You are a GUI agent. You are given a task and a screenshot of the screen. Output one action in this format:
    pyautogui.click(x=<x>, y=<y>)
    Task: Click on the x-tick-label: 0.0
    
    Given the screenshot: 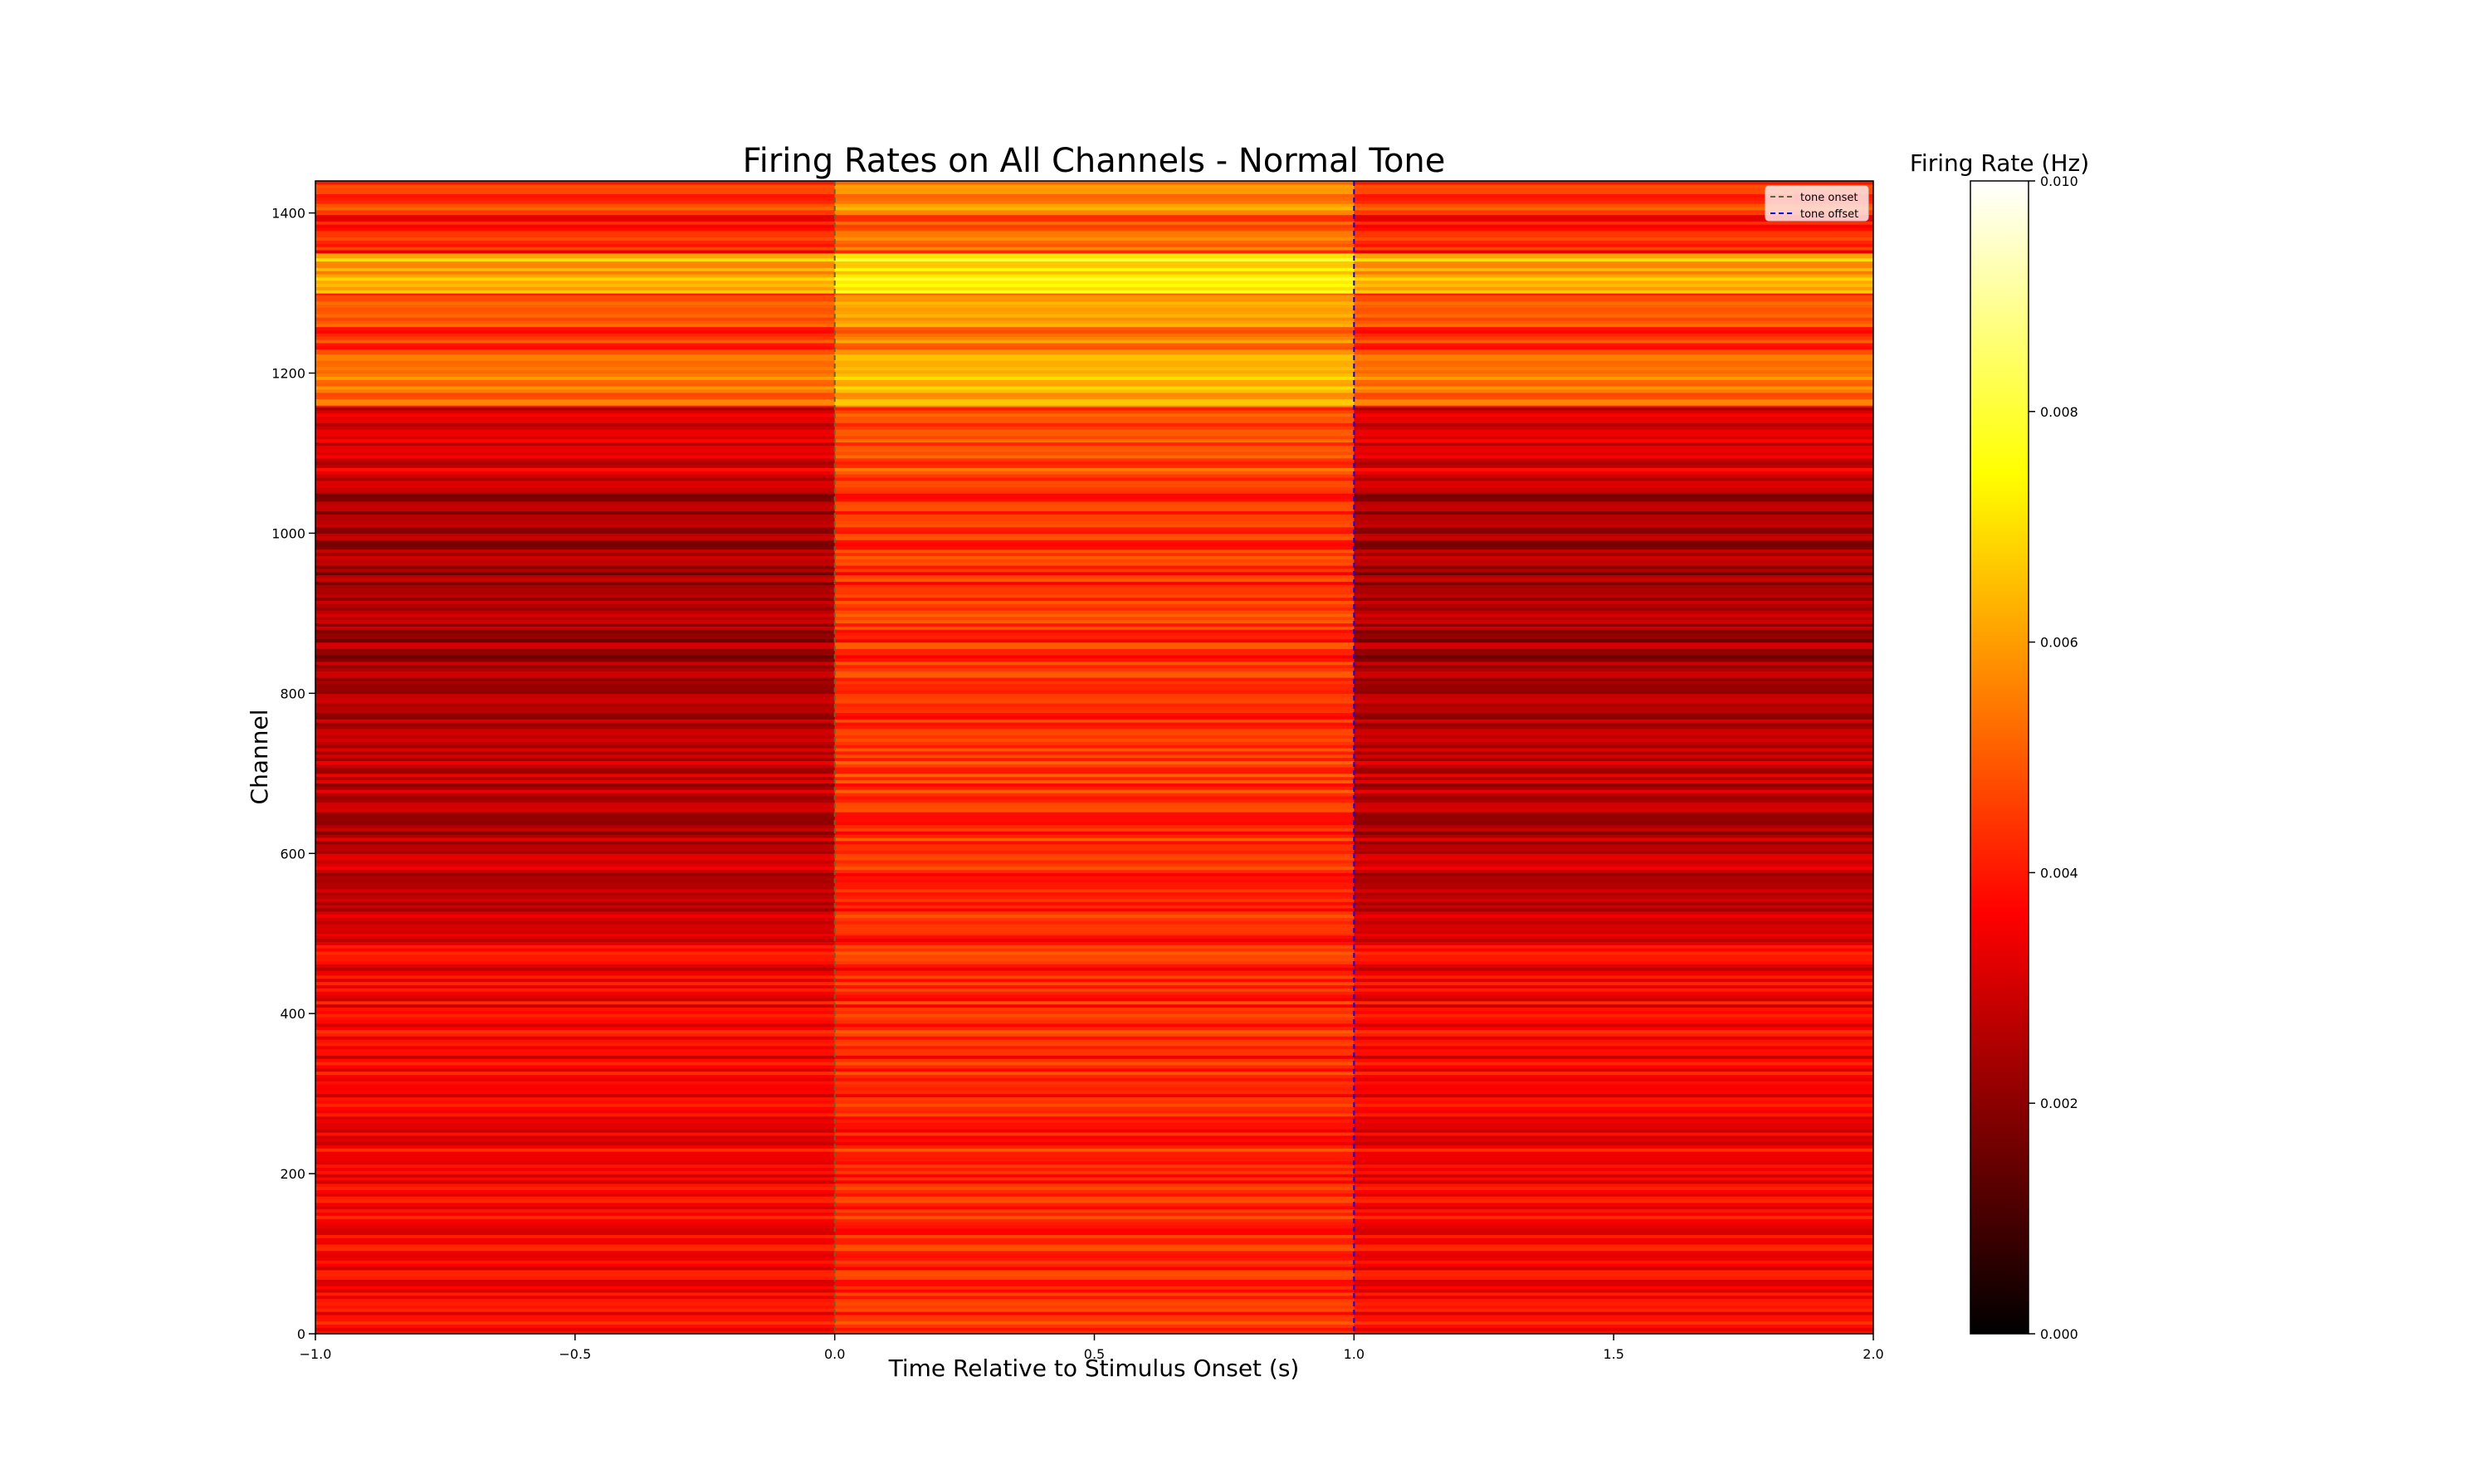 What is the action you would take?
    pyautogui.click(x=834, y=1354)
    